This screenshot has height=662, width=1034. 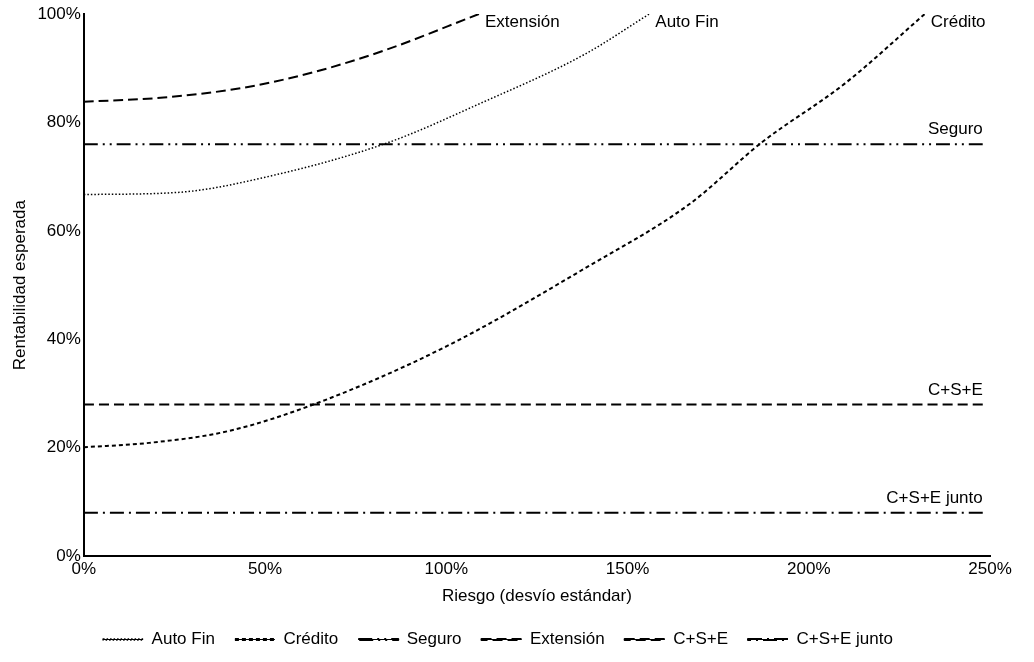 I want to click on x-tick-label: 200%, so click(x=809, y=569).